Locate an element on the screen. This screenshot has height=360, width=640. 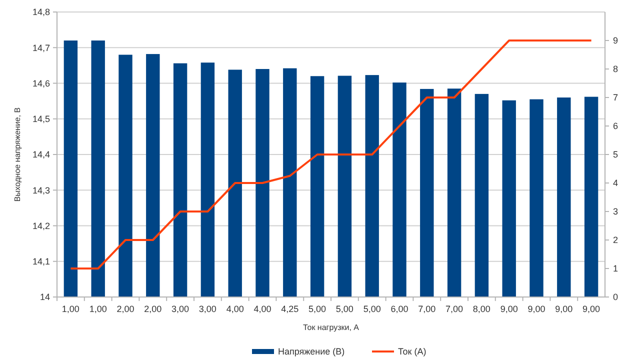
y-tick-label: 14,1 is located at coordinates (41, 261).